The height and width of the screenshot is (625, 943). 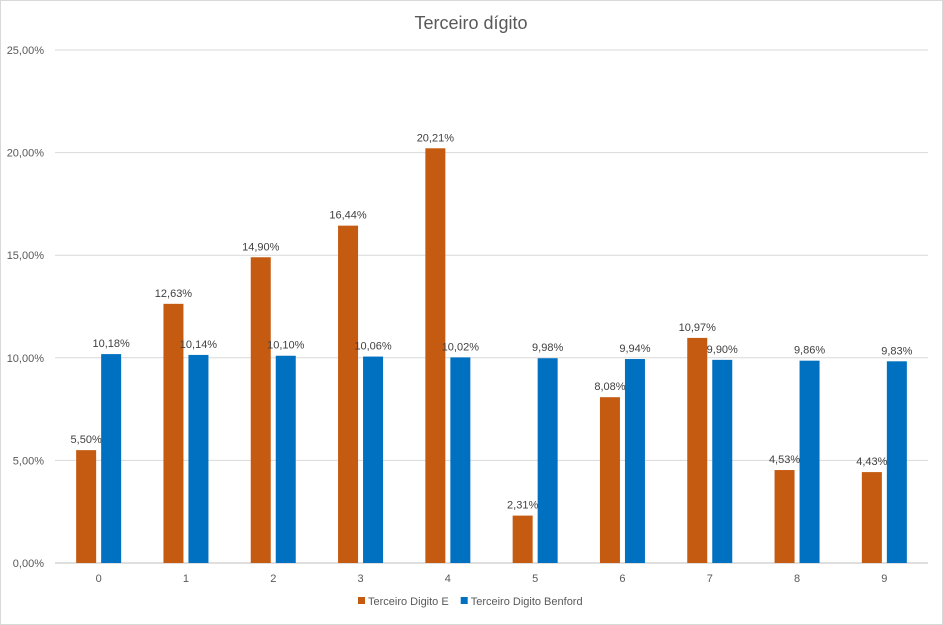 I want to click on x-tick-label: 9, so click(x=884, y=579).